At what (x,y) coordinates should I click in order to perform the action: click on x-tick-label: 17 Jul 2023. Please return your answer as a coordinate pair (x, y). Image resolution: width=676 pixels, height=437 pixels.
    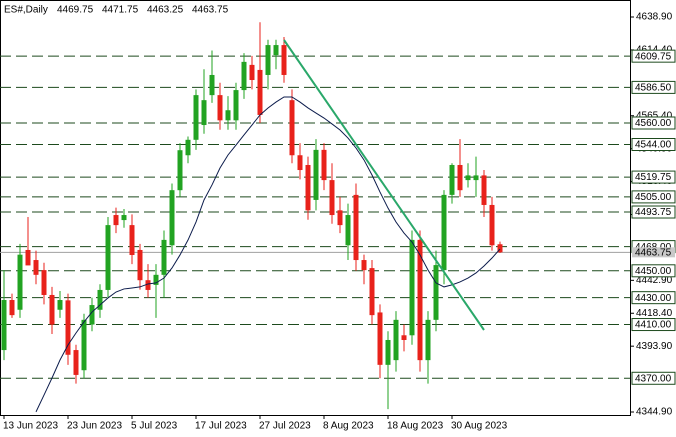
    Looking at the image, I should click on (221, 426).